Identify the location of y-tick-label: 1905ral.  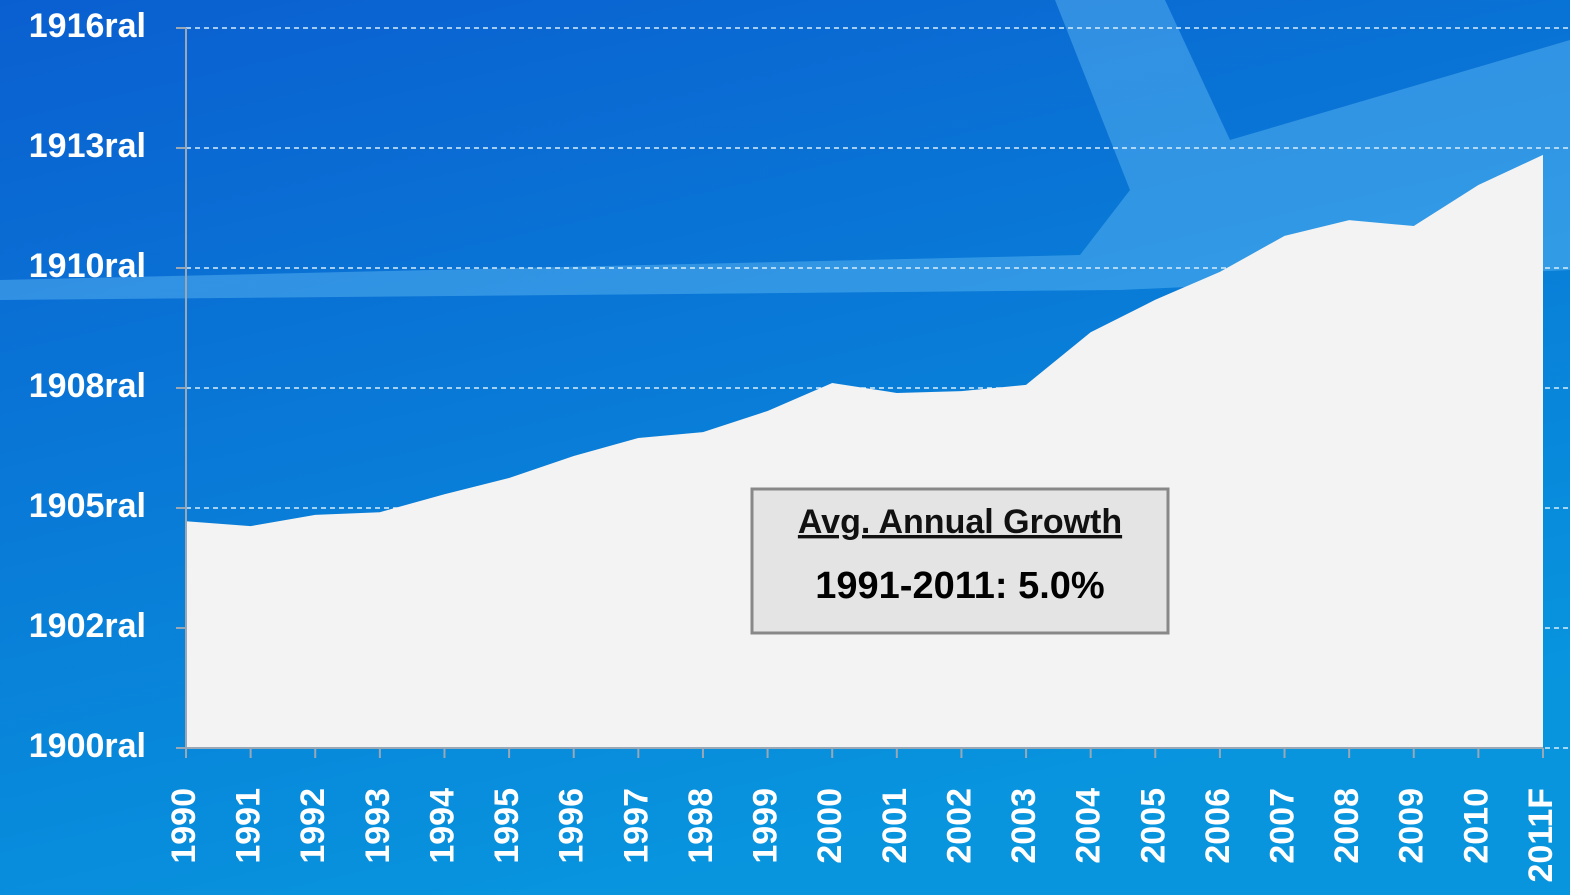
(87, 506).